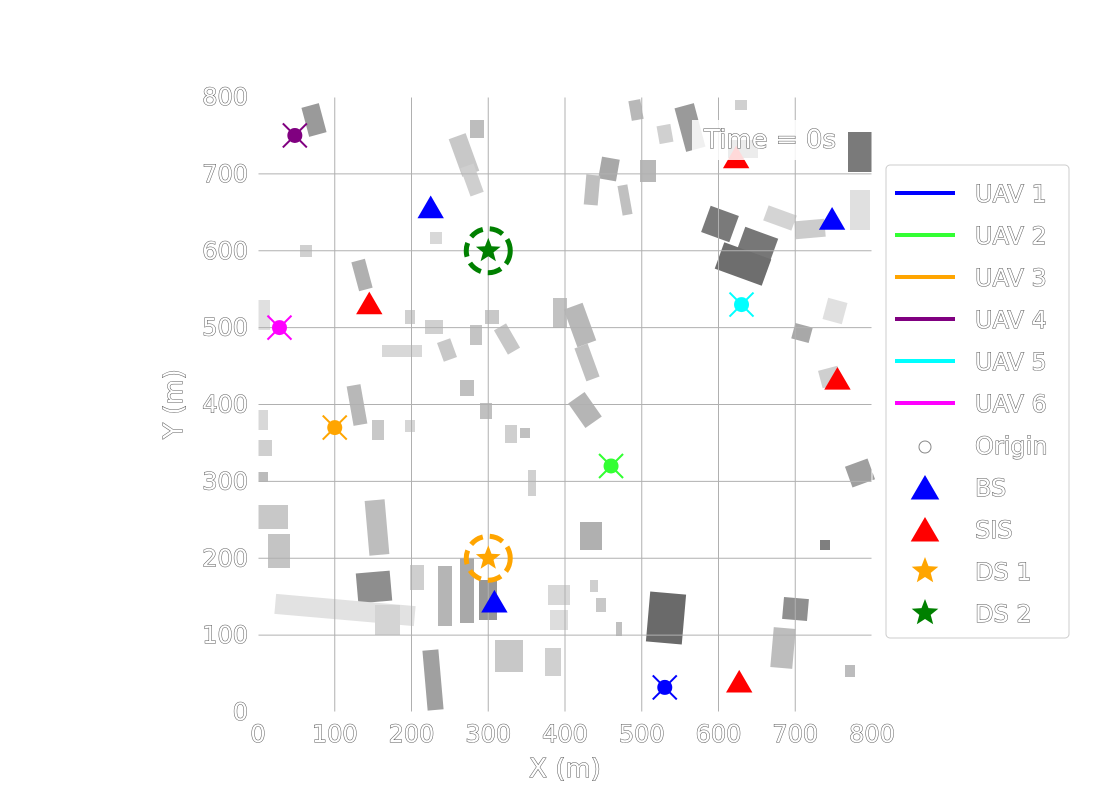  I want to click on legend-label: UAV 2, so click(1011, 236).